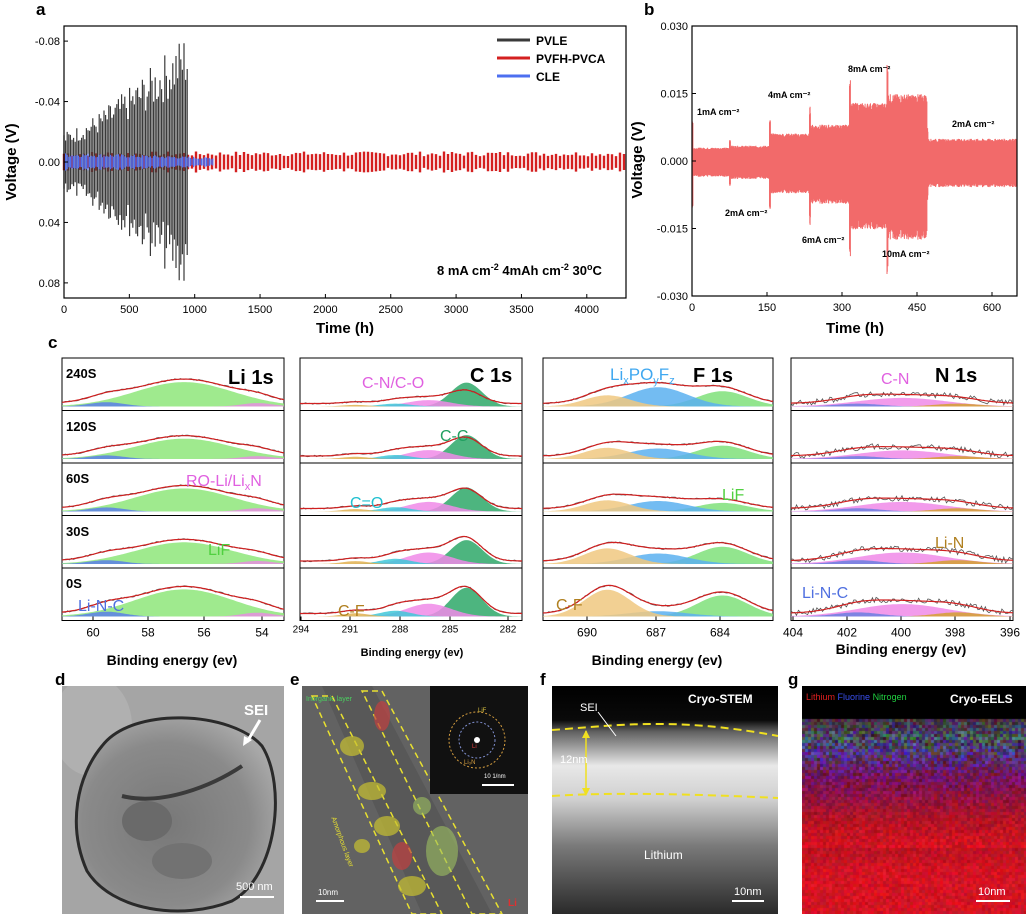 This screenshot has height=919, width=1031. Describe the element at coordinates (793, 633) in the screenshot. I see `xps-xtick-label: 404` at that location.